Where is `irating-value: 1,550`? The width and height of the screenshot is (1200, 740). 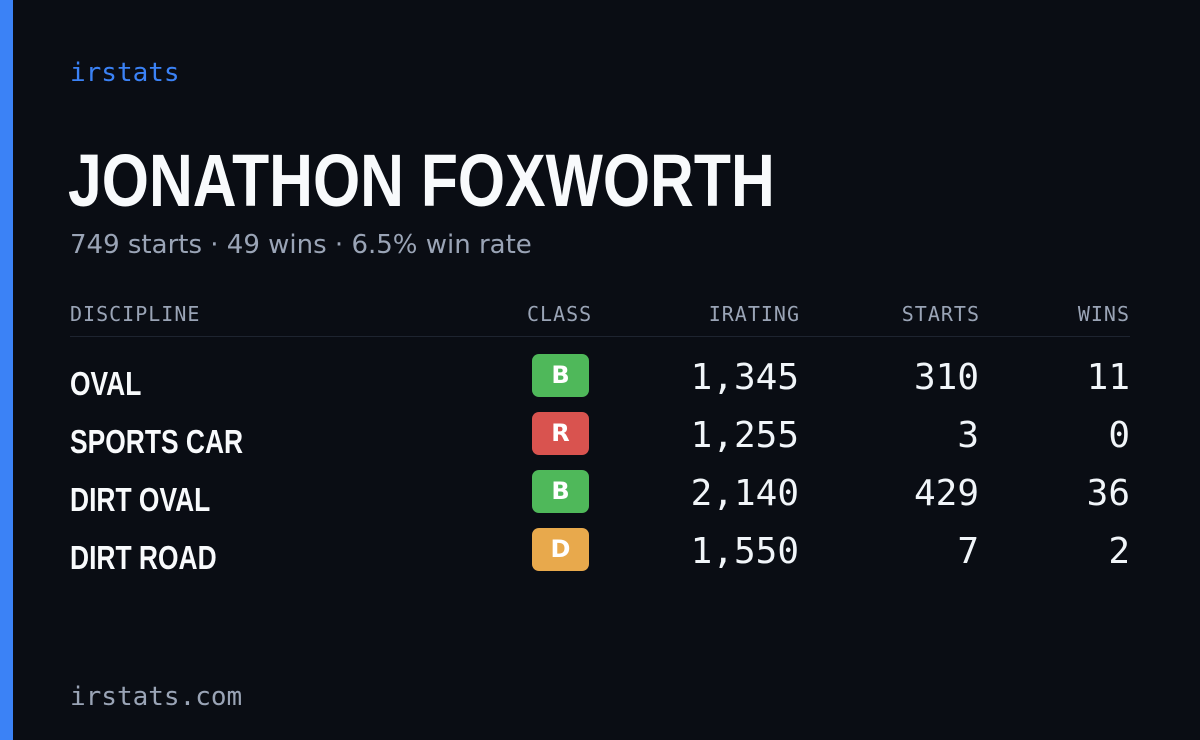 irating-value: 1,550 is located at coordinates (744, 551).